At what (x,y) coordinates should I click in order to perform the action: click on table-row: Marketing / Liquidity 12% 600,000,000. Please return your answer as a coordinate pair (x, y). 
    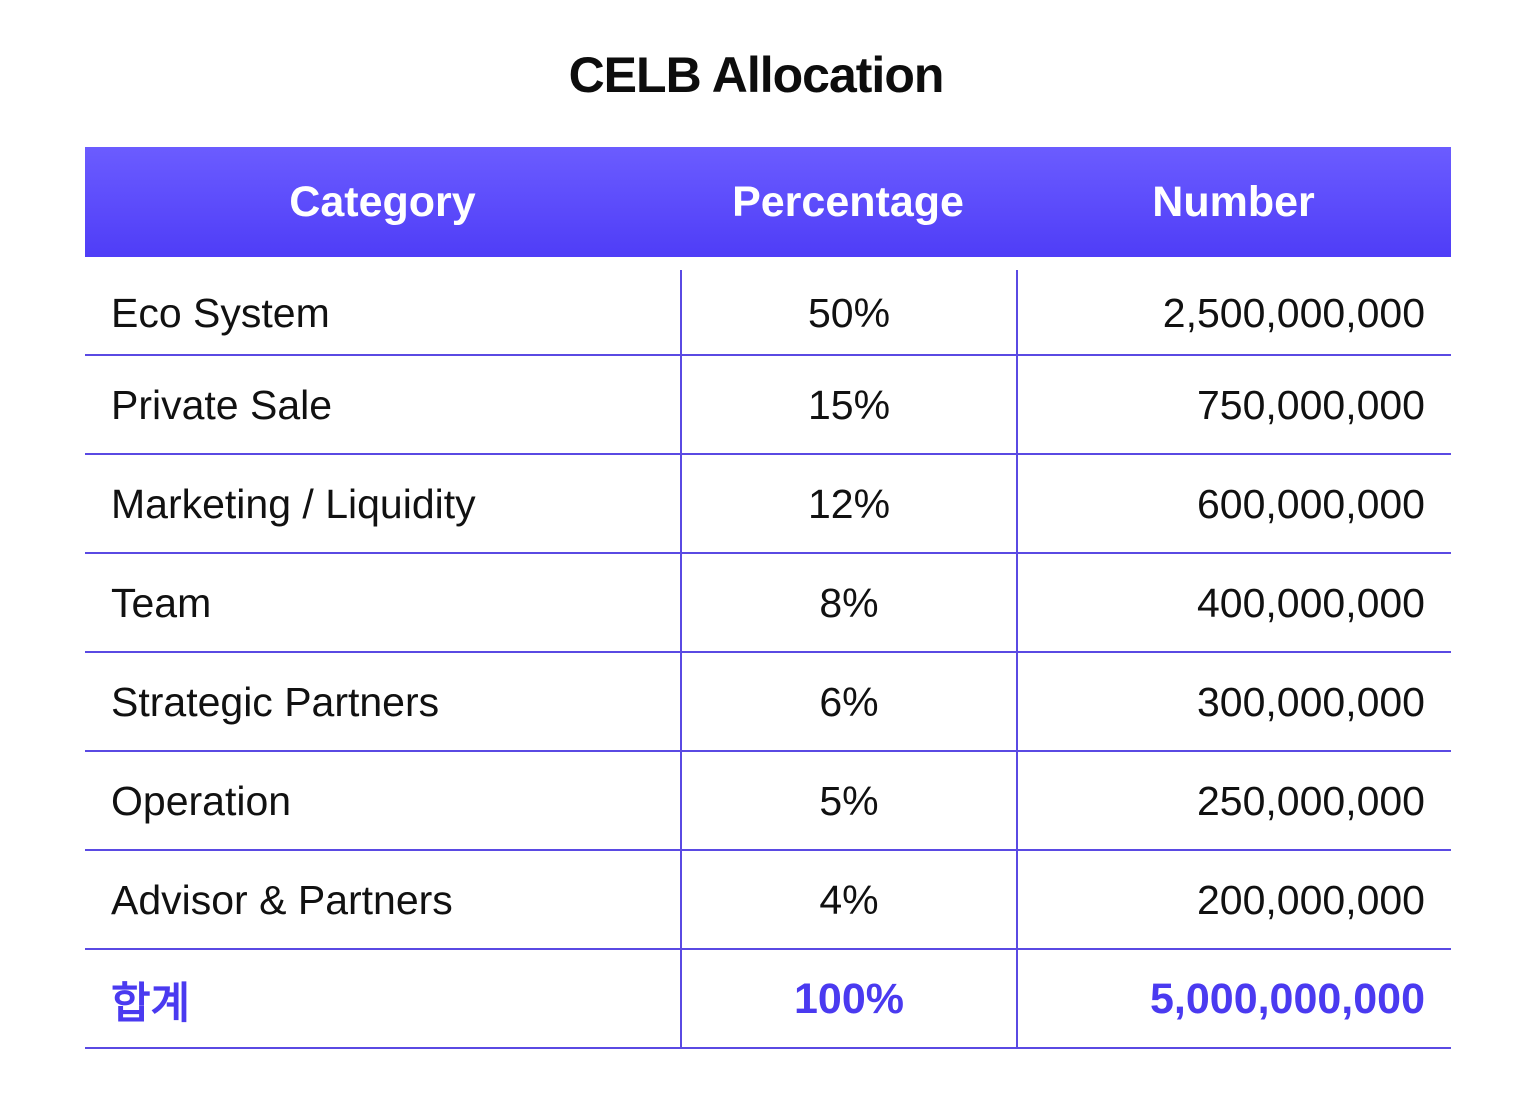
    Looking at the image, I should click on (768, 504).